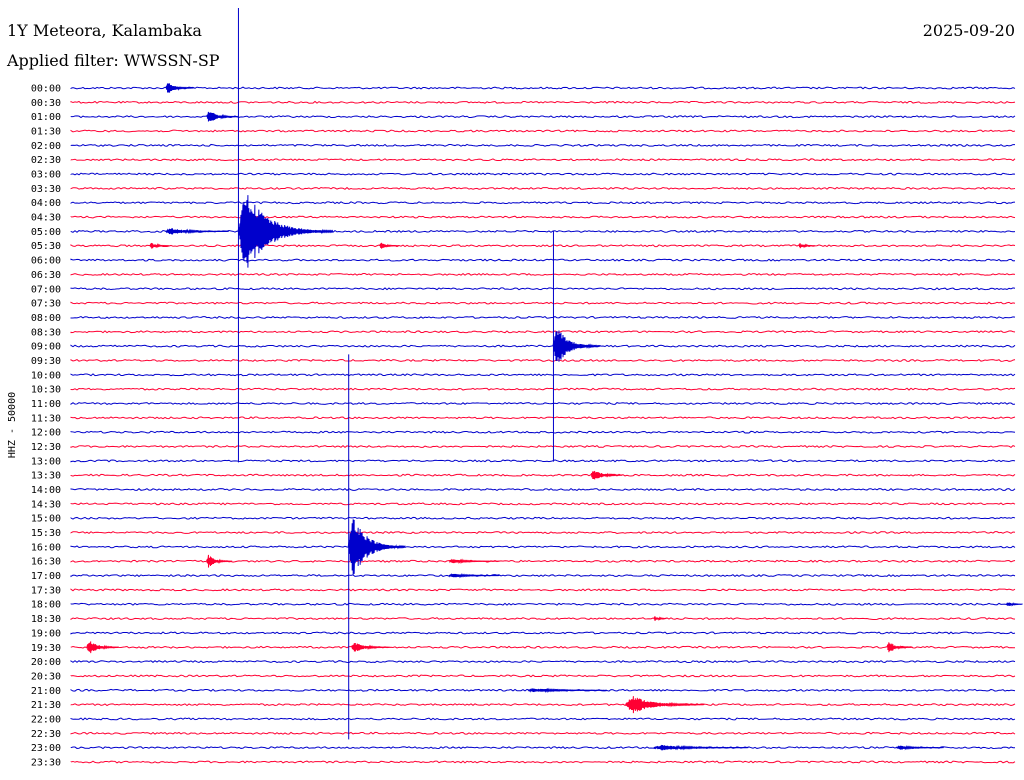 The height and width of the screenshot is (780, 1024). Describe the element at coordinates (46, 175) in the screenshot. I see `row-time-label: 03:00` at that location.